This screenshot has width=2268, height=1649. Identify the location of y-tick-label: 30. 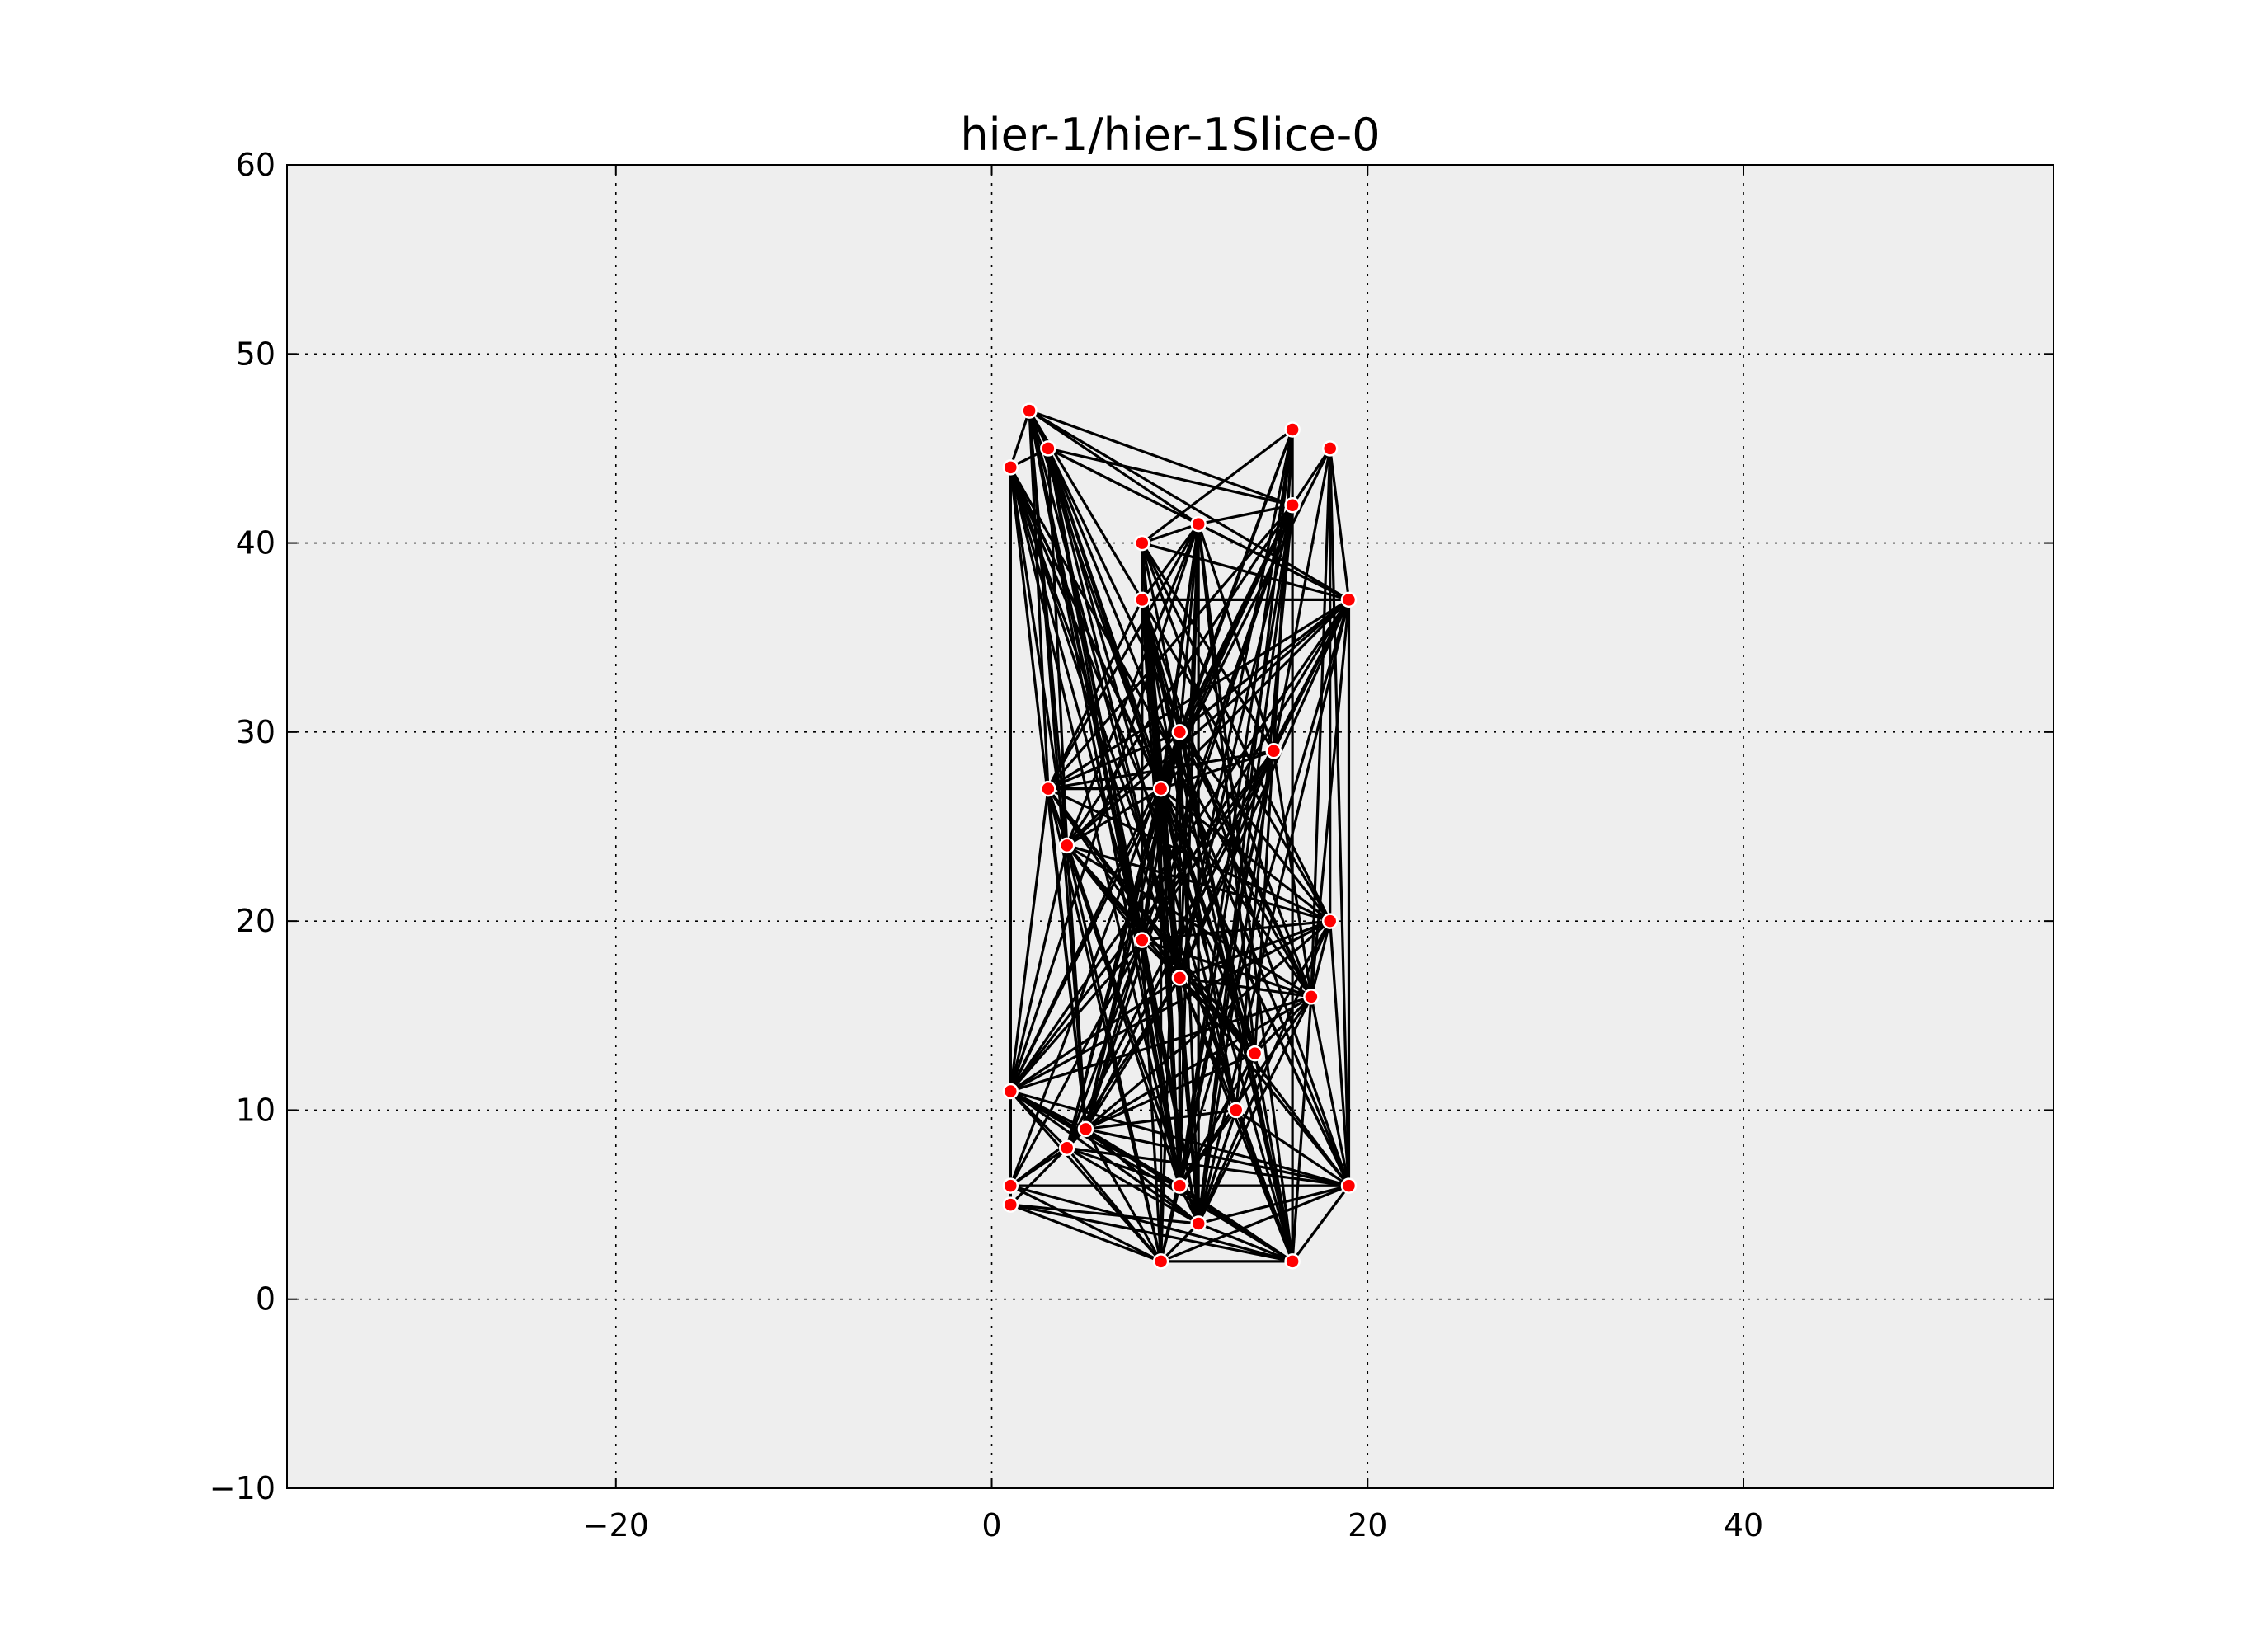
(255, 732).